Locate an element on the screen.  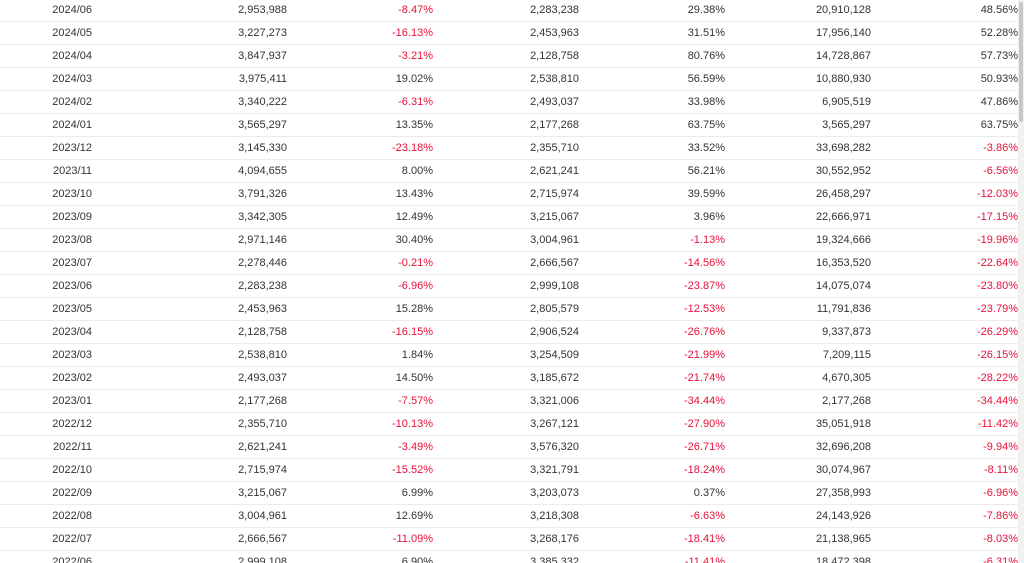
cell-value-a: 3,565,297 is located at coordinates (189, 125).